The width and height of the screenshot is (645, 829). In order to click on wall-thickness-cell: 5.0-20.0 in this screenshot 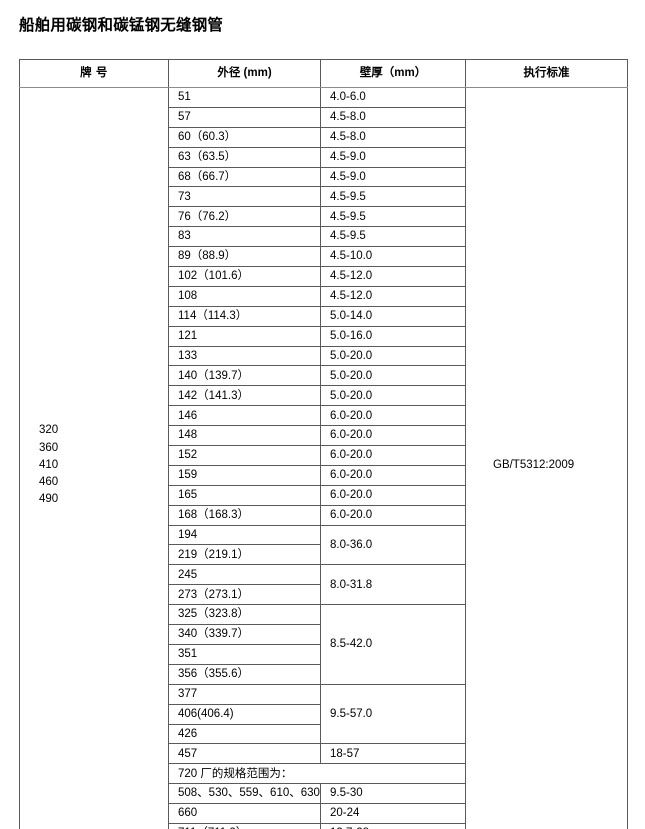, I will do `click(393, 396)`.